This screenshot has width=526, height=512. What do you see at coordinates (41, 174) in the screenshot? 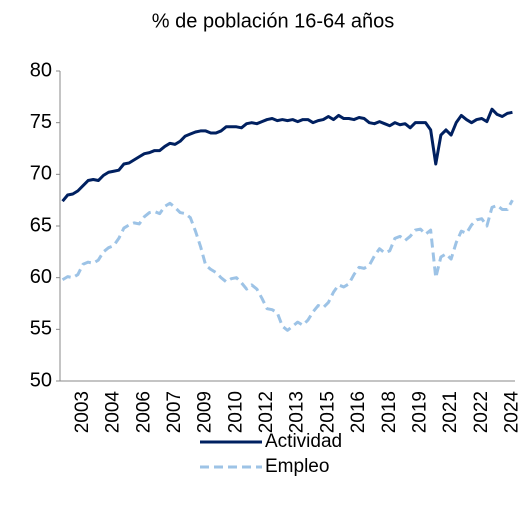
I see `y-tick-label: 70` at bounding box center [41, 174].